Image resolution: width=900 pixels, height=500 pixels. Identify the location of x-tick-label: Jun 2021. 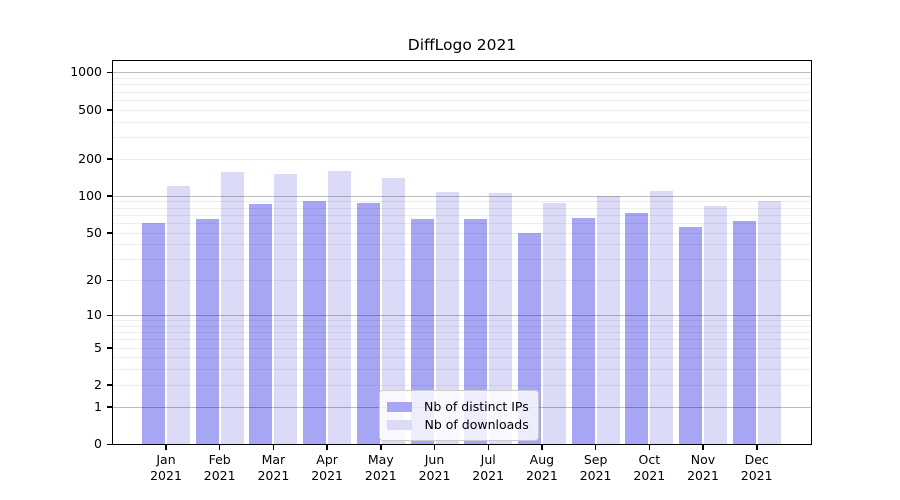
(435, 468).